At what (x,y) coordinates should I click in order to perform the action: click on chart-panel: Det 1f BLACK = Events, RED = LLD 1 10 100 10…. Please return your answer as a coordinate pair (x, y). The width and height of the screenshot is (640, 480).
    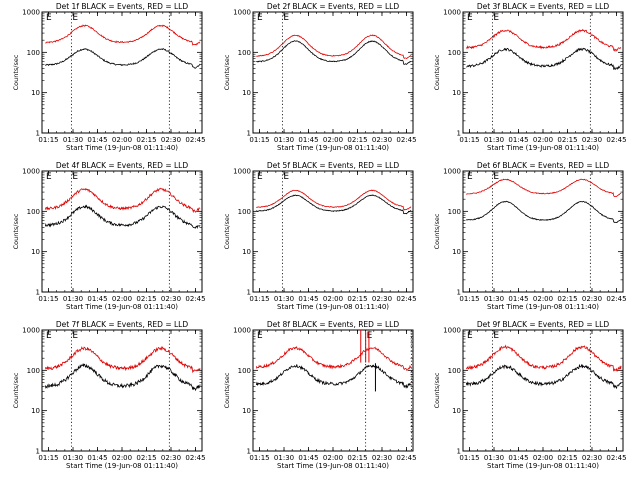
    Looking at the image, I should click on (109, 77).